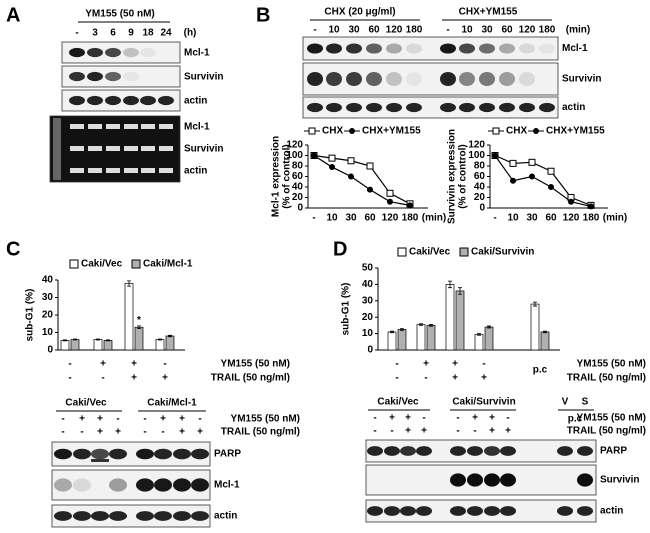 The height and width of the screenshot is (533, 650). I want to click on row-label: Mcl-1, so click(197, 127).